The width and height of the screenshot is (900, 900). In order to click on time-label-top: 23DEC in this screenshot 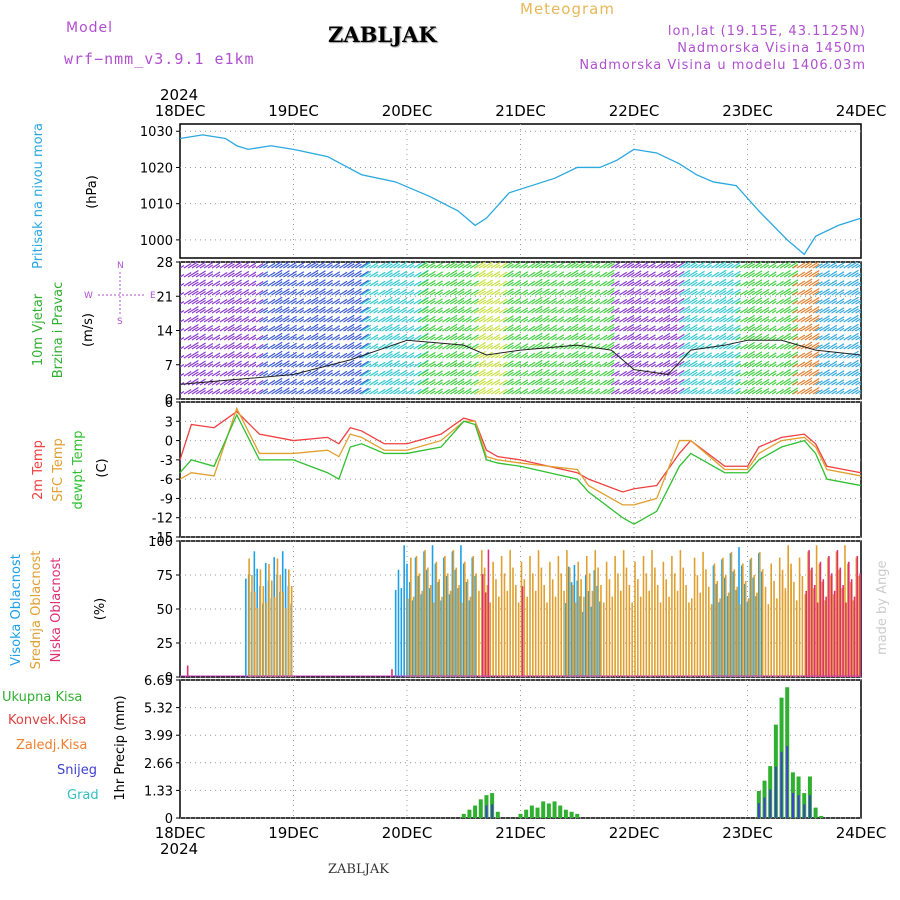, I will do `click(747, 111)`.